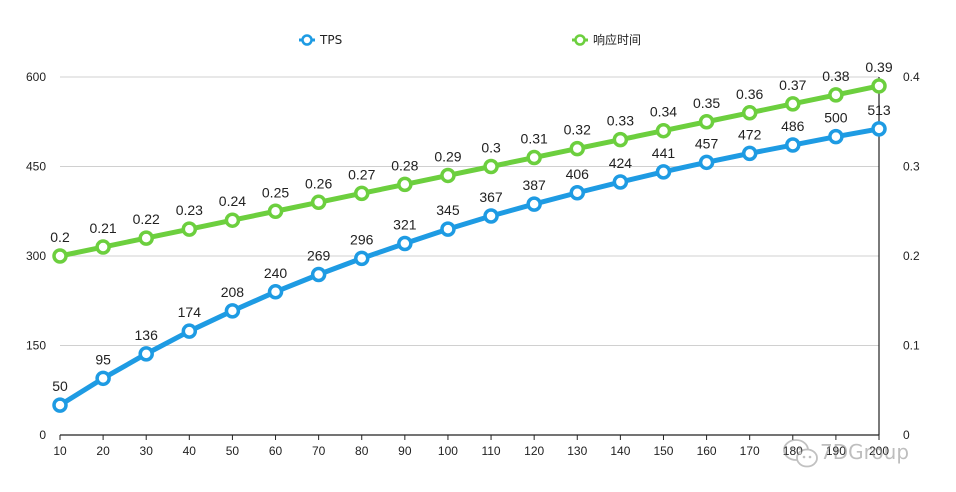 The height and width of the screenshot is (492, 956). I want to click on x-tick-label: 80, so click(362, 451).